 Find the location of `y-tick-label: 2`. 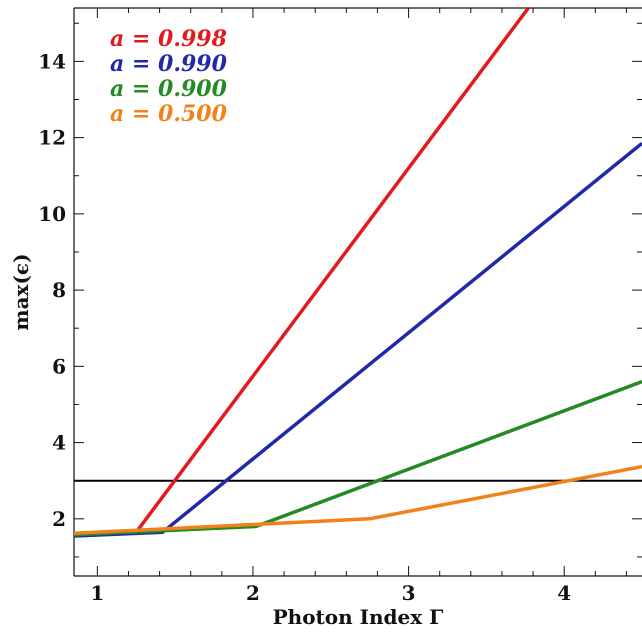

y-tick-label: 2 is located at coordinates (59, 519).